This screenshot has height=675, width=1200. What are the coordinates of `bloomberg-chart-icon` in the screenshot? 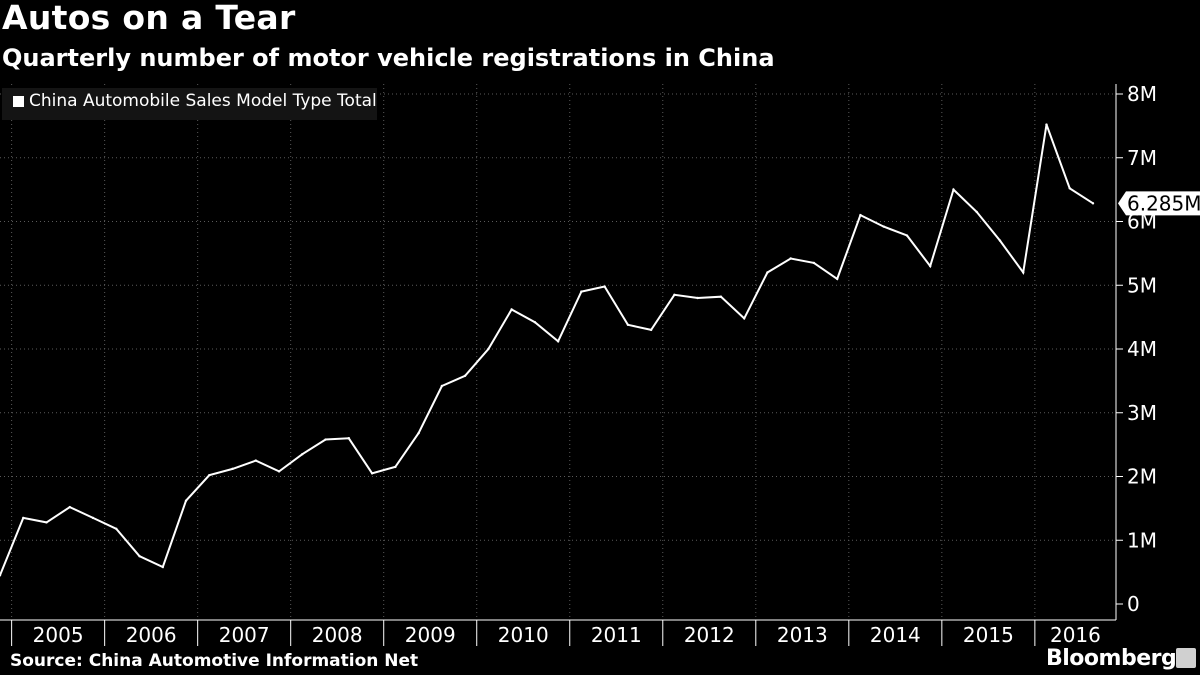 It's located at (1186, 658).